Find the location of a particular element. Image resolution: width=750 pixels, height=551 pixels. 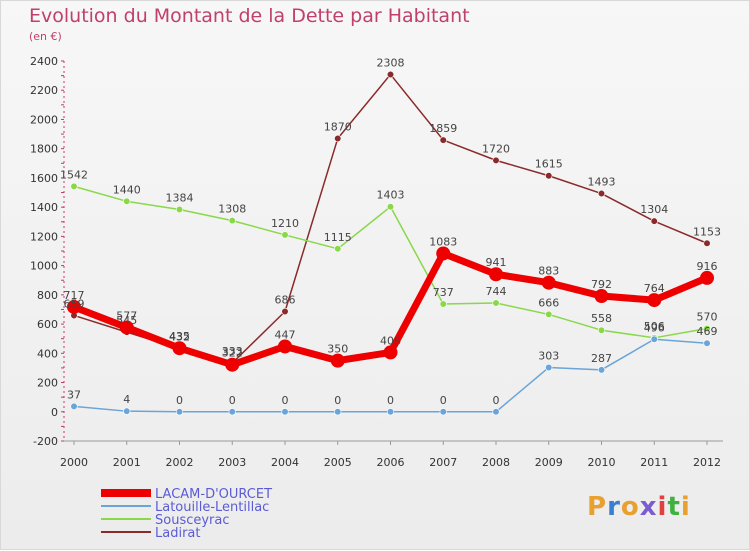

data-label: 1115 is located at coordinates (338, 237).